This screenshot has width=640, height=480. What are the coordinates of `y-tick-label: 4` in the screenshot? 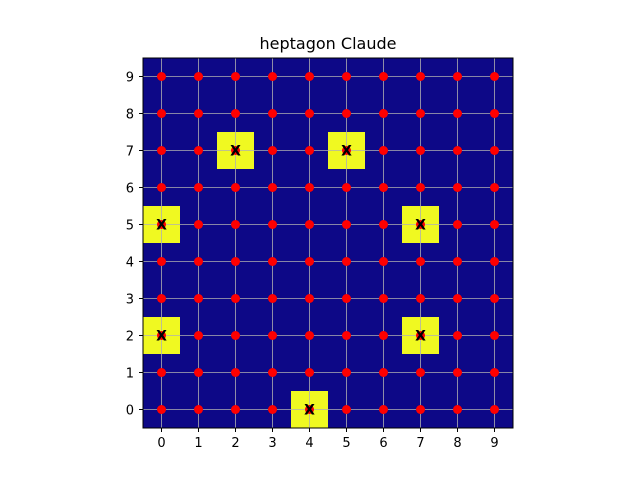 It's located at (130, 263).